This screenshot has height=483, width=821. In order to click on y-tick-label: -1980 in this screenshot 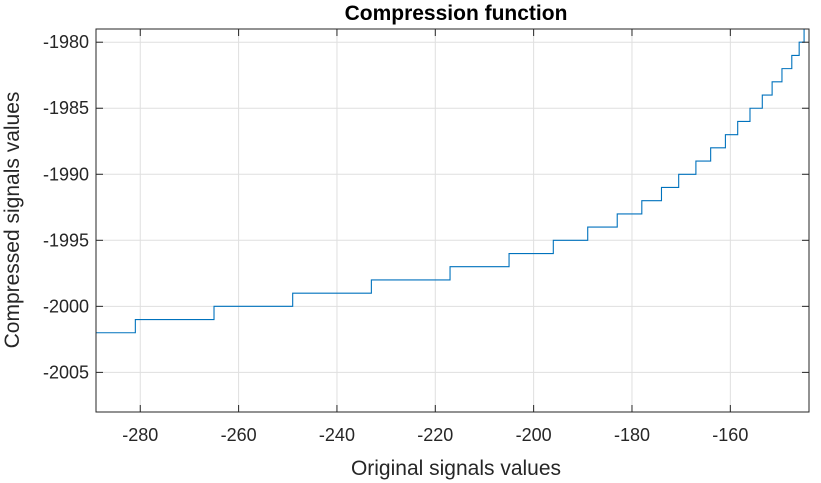, I will do `click(66, 42)`.